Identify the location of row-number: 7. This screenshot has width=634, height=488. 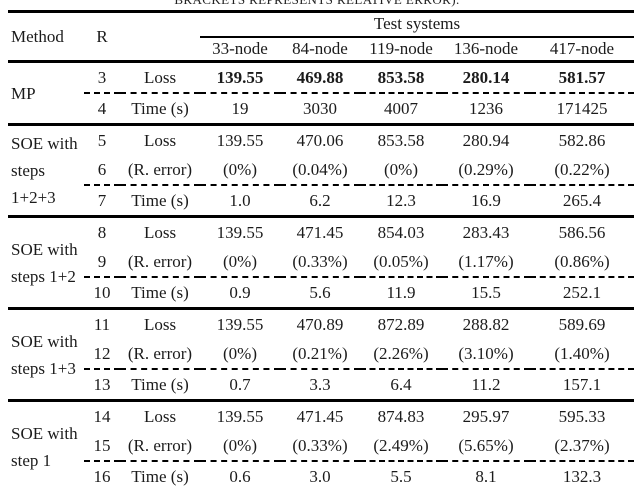
(102, 201).